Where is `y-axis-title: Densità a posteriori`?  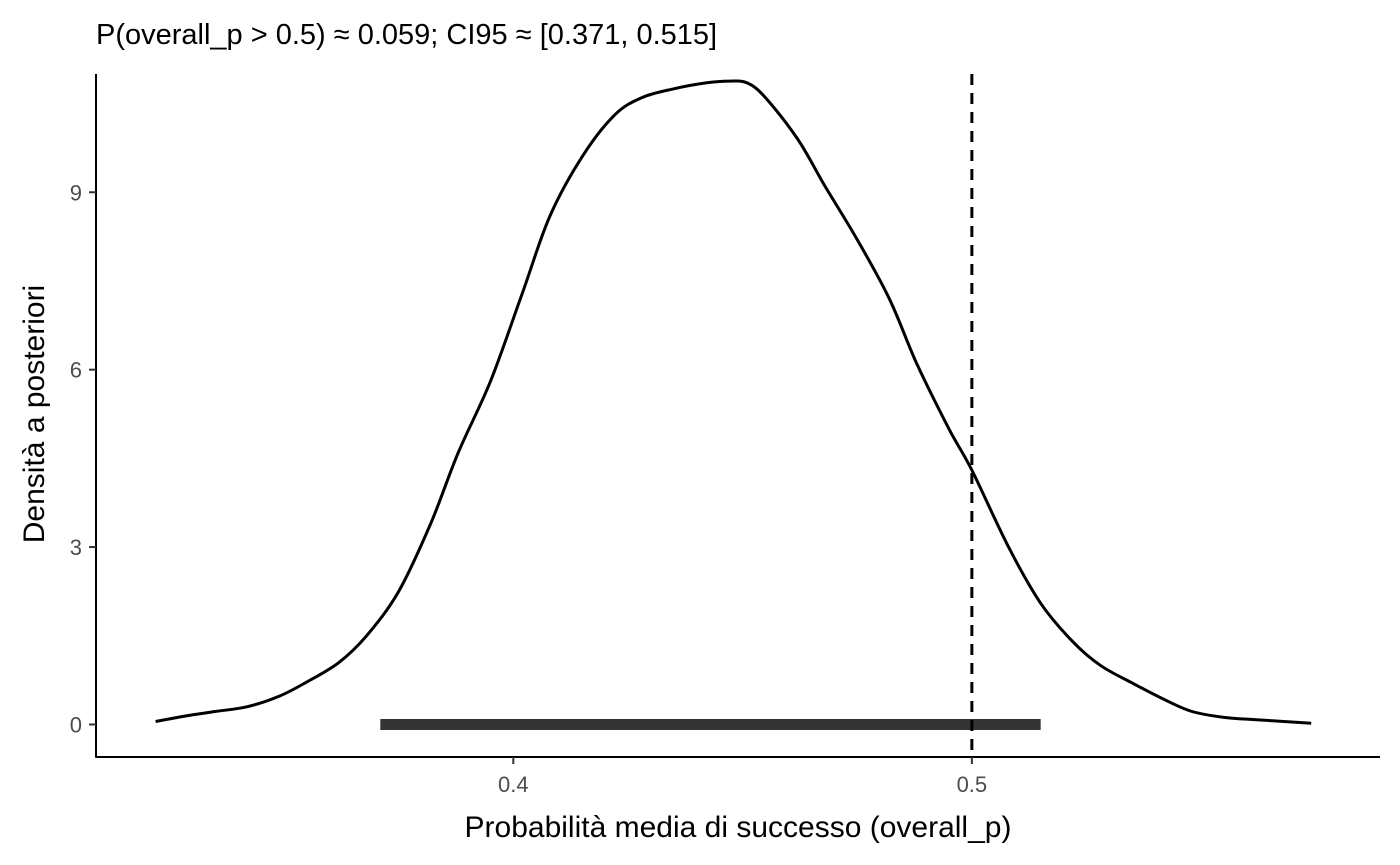
y-axis-title: Densità a posteriori is located at coordinates (34, 414).